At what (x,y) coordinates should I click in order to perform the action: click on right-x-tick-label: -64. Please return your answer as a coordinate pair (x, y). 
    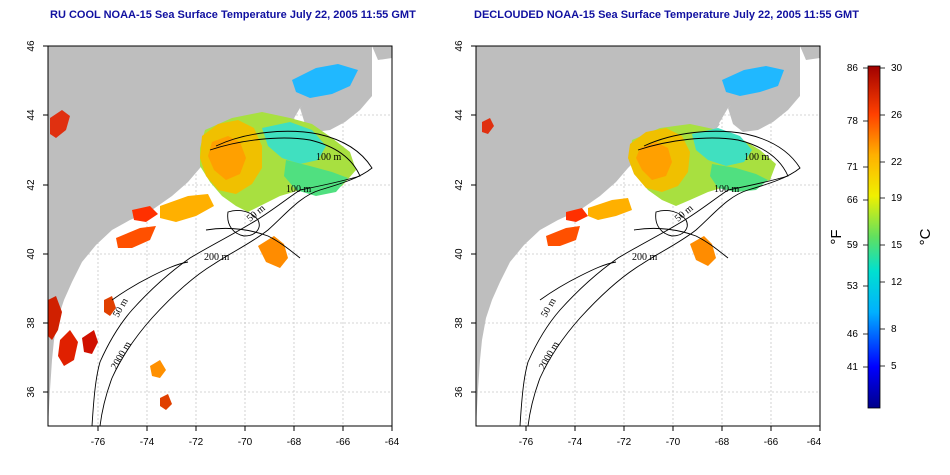
    Looking at the image, I should click on (814, 442).